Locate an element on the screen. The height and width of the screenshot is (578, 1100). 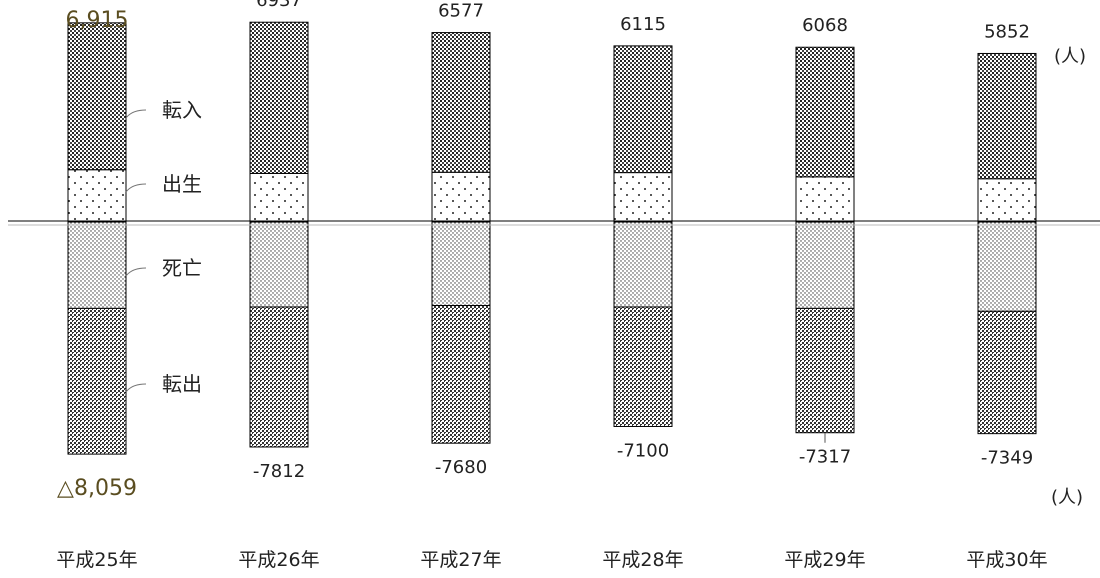
unit-label-bottom: (人) is located at coordinates (1067, 497).